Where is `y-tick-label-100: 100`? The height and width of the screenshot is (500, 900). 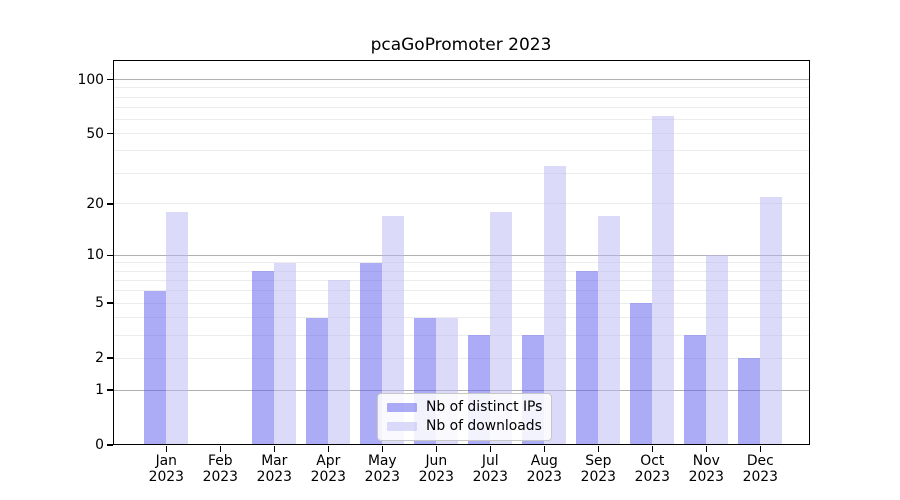 y-tick-label-100: 100 is located at coordinates (90, 79).